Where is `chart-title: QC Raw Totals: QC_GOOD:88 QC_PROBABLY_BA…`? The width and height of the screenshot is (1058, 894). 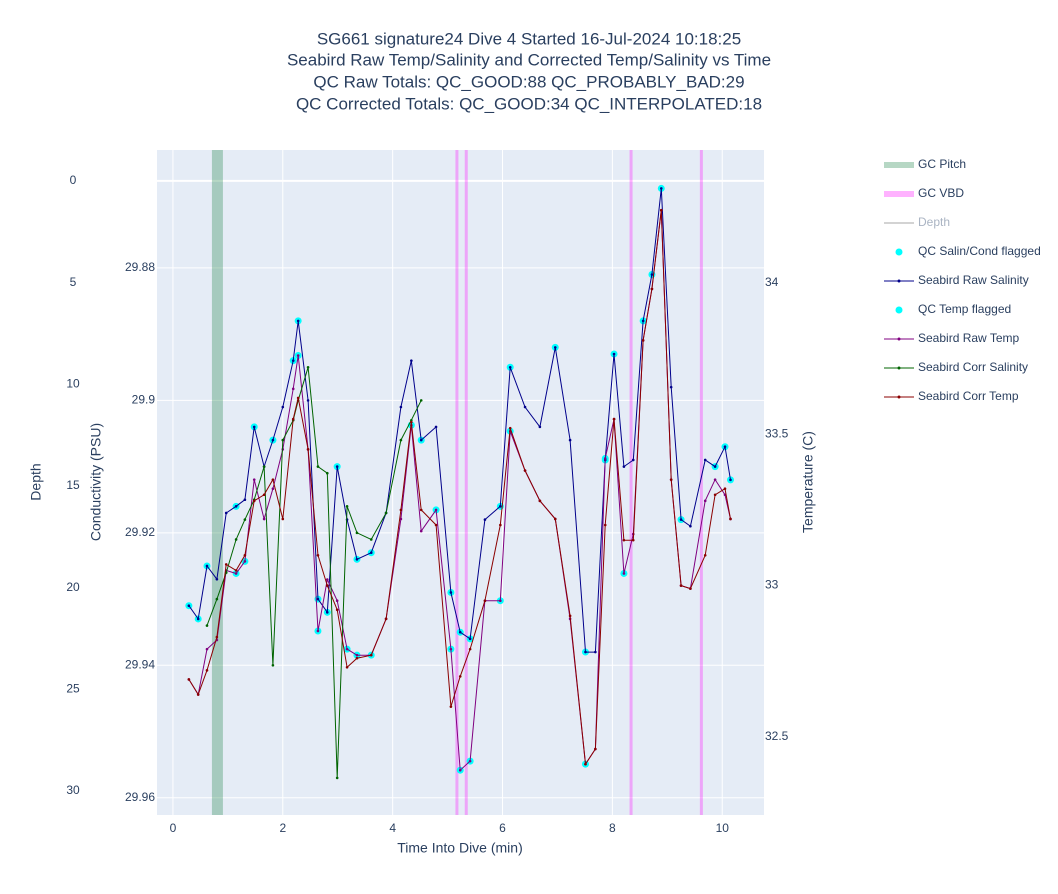
chart-title: QC Raw Totals: QC_GOOD:88 QC_PROBABLY_BA… is located at coordinates (528, 81).